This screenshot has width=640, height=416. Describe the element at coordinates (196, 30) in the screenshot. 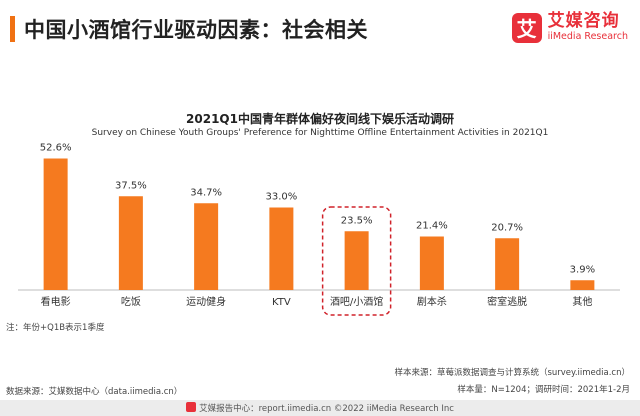

I see `page-title: 中国小酒馆行业驱动因素：社会相关` at that location.